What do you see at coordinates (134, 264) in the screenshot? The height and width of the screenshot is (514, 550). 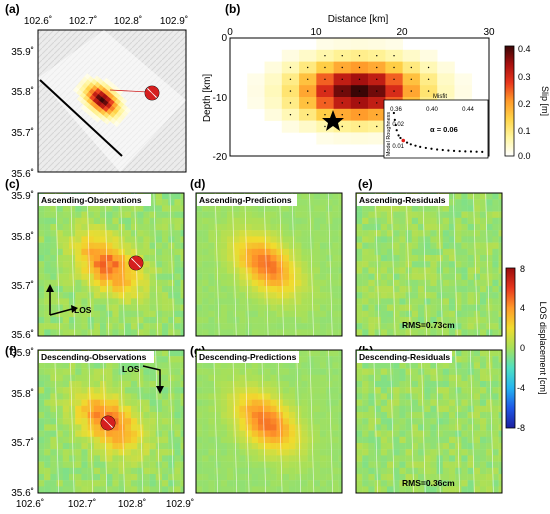 I see `beachball-compression-quadrant` at bounding box center [134, 264].